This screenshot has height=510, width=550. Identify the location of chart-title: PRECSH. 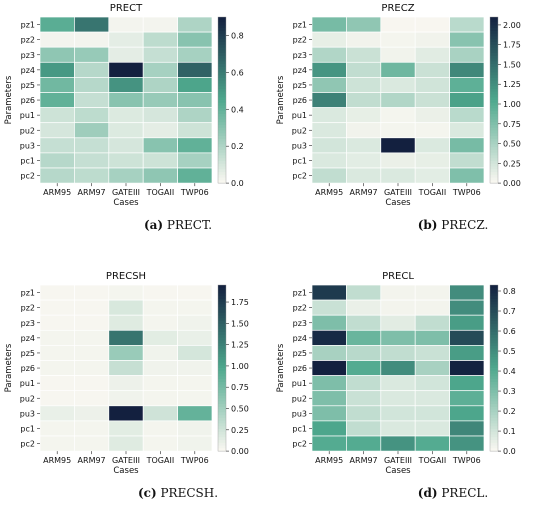
(126, 276).